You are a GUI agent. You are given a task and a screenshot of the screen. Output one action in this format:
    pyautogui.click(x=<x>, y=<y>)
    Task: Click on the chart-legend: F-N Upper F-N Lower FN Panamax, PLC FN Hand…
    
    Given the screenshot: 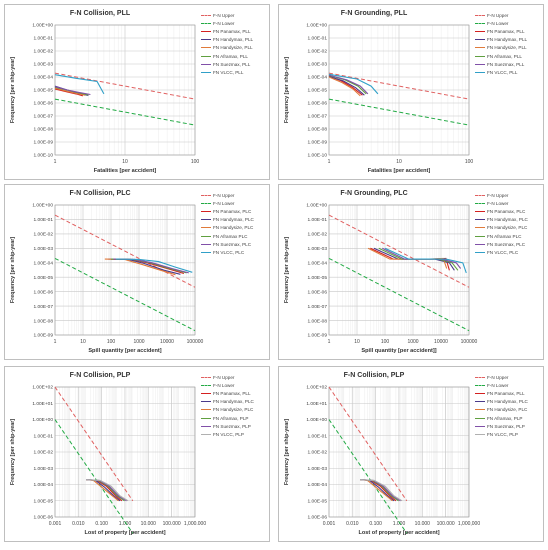 What is the action you would take?
    pyautogui.click(x=509, y=224)
    